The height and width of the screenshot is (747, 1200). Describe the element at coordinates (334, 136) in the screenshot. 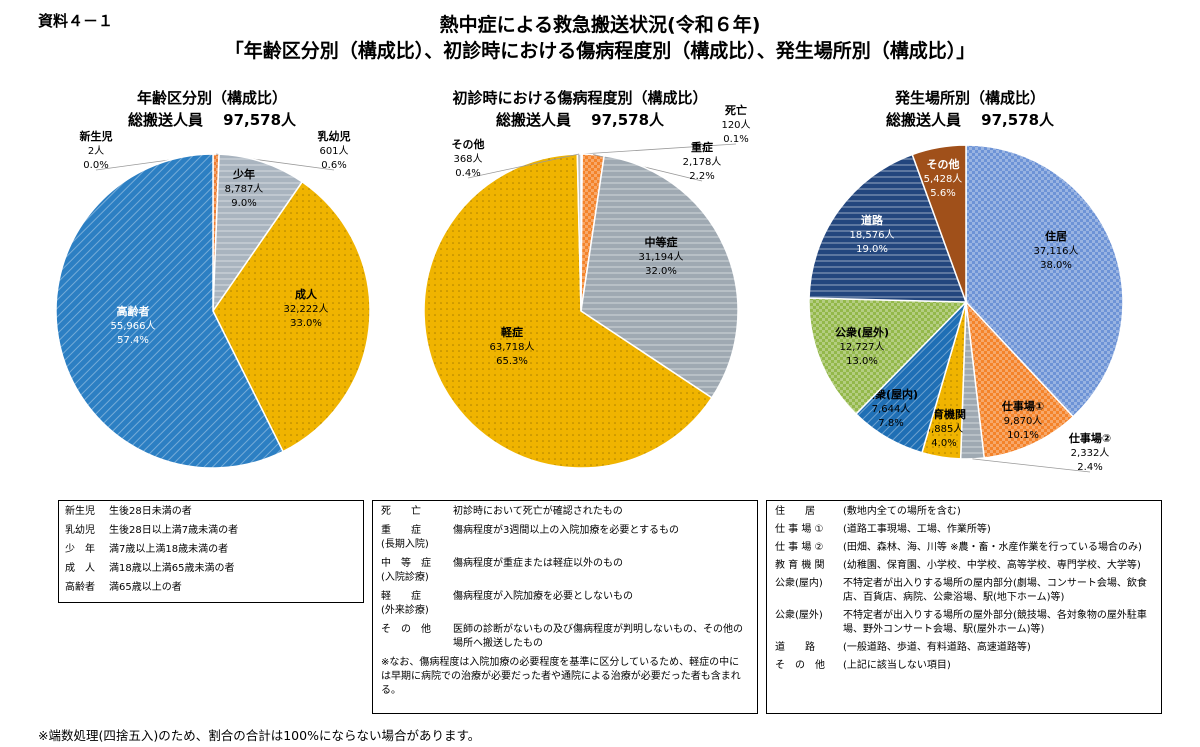

I see `slice-label: 乳幼児` at that location.